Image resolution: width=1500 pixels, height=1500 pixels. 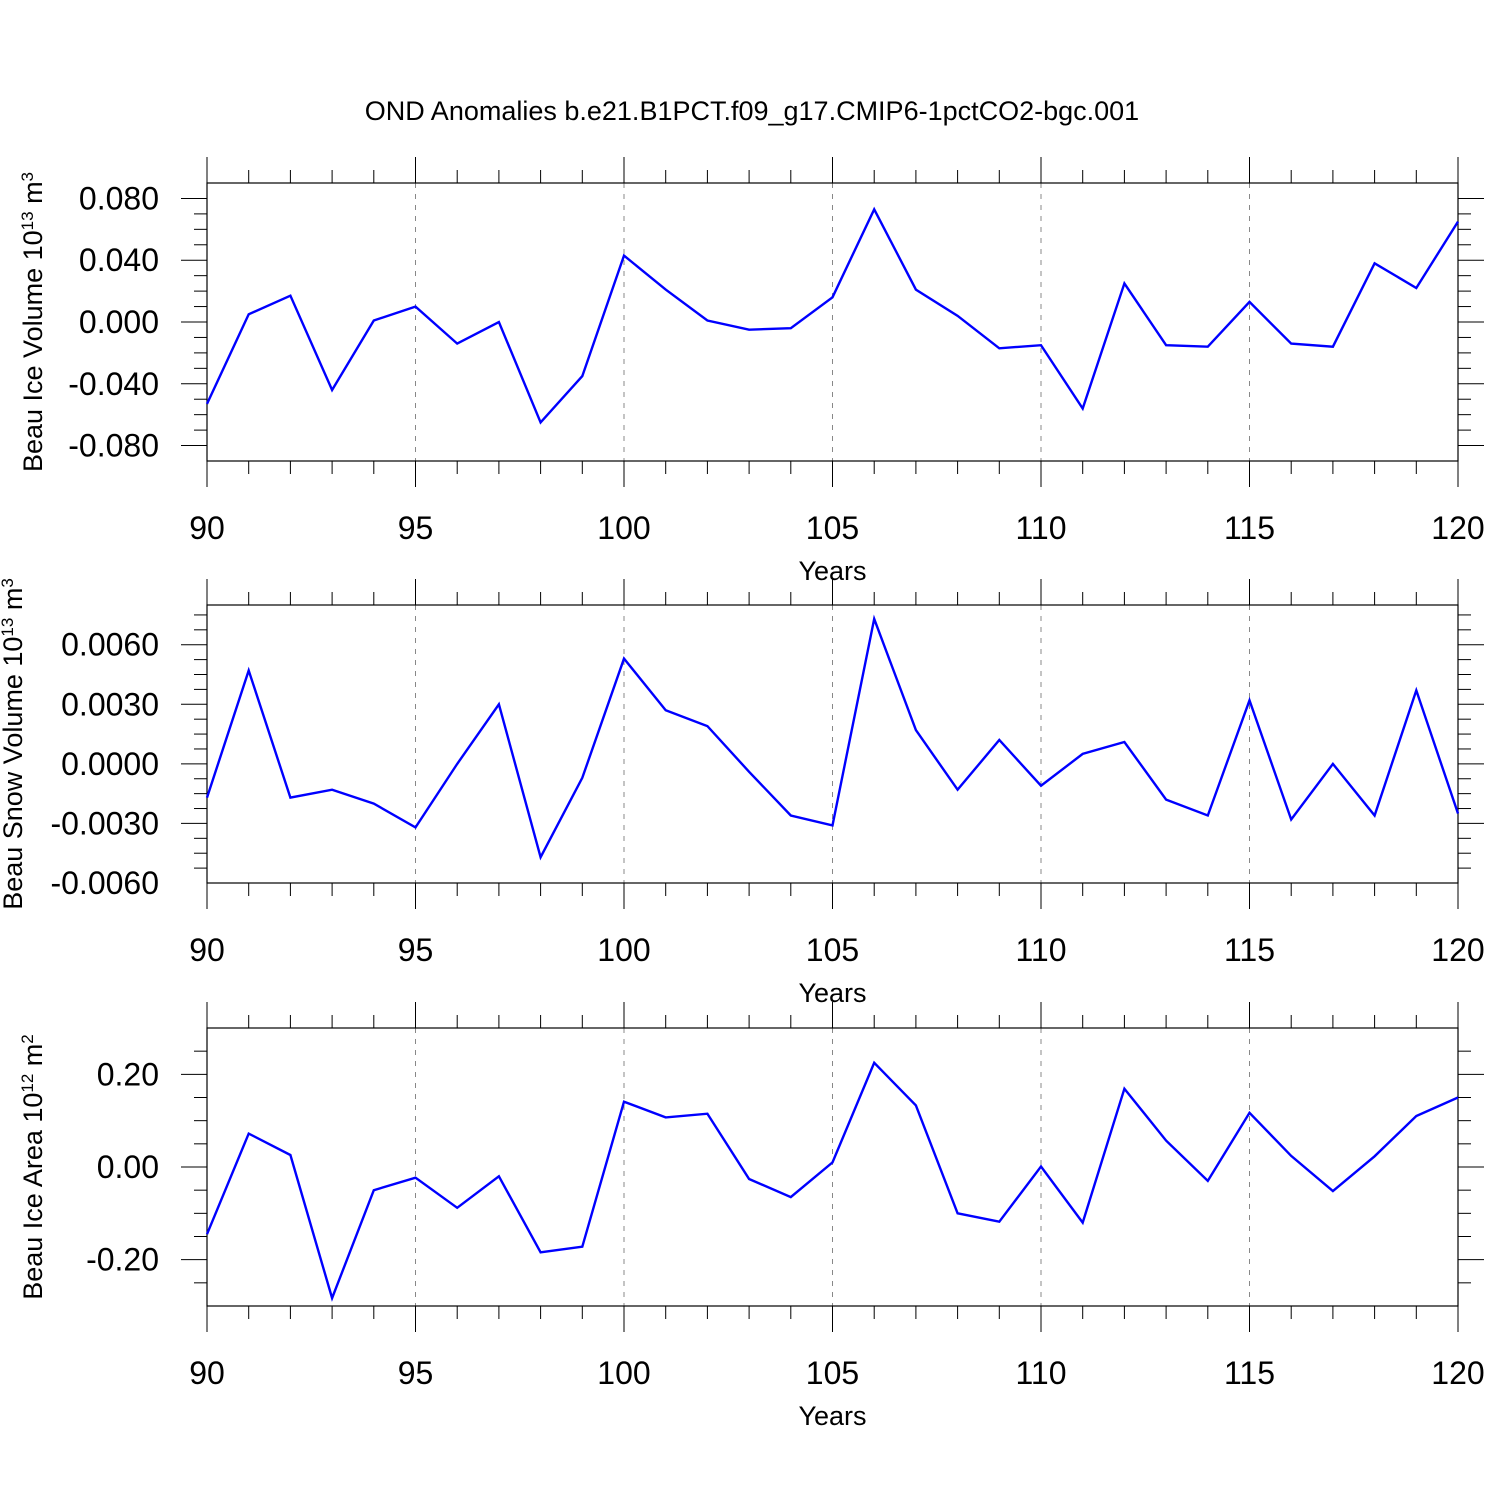 What do you see at coordinates (119, 198) in the screenshot?
I see `y-tick-label: 0.080` at bounding box center [119, 198].